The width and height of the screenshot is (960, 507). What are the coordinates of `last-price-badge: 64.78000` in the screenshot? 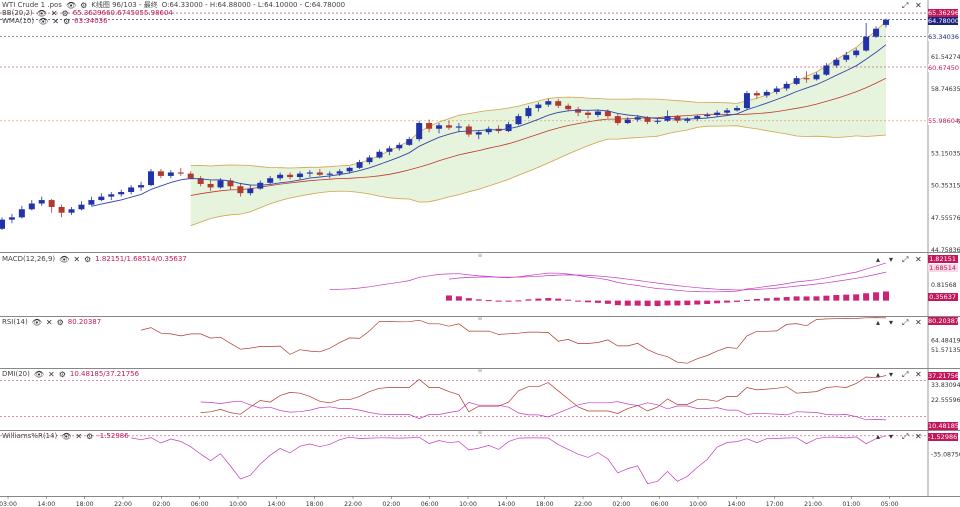 It's located at (944, 21).